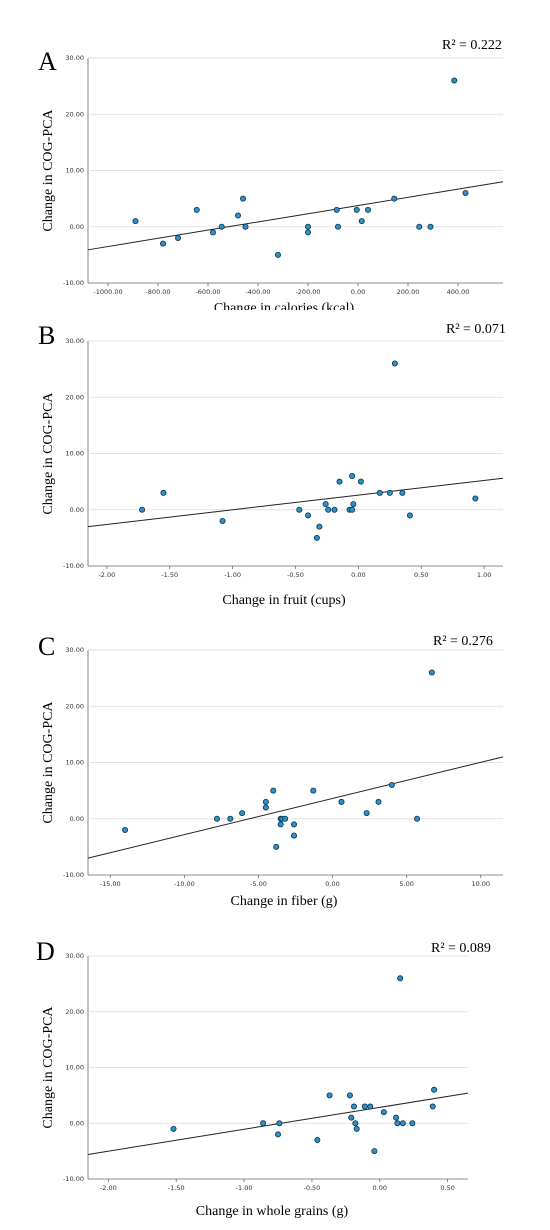  Describe the element at coordinates (463, 641) in the screenshot. I see `r-squared-label: R² = 0.276` at that location.